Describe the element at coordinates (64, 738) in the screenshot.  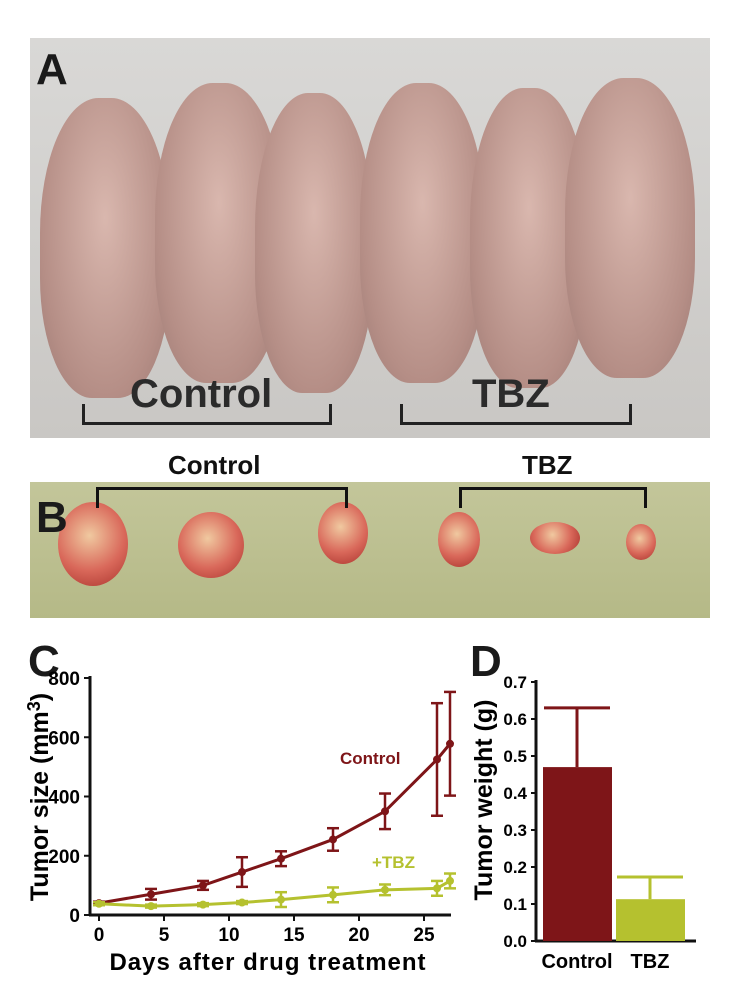
I see `y-tick-label: 600` at that location.